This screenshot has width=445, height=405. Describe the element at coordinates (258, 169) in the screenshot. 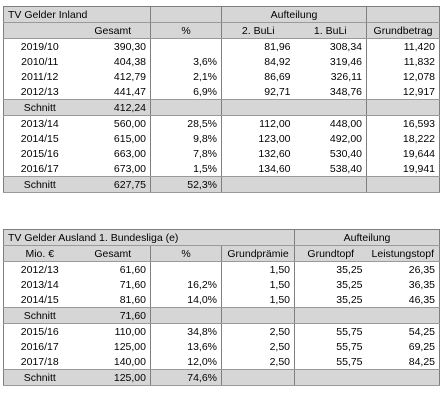

I see `buli2-cell: 134,60` at that location.